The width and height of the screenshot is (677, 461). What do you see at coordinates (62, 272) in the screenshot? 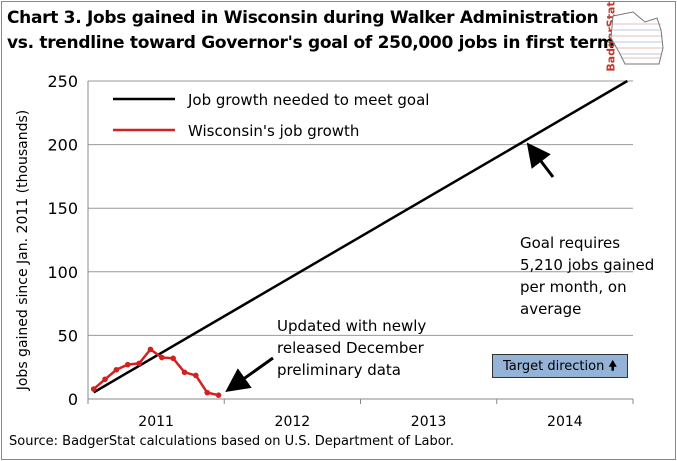
I see `y-tick-label: 100` at bounding box center [62, 272].